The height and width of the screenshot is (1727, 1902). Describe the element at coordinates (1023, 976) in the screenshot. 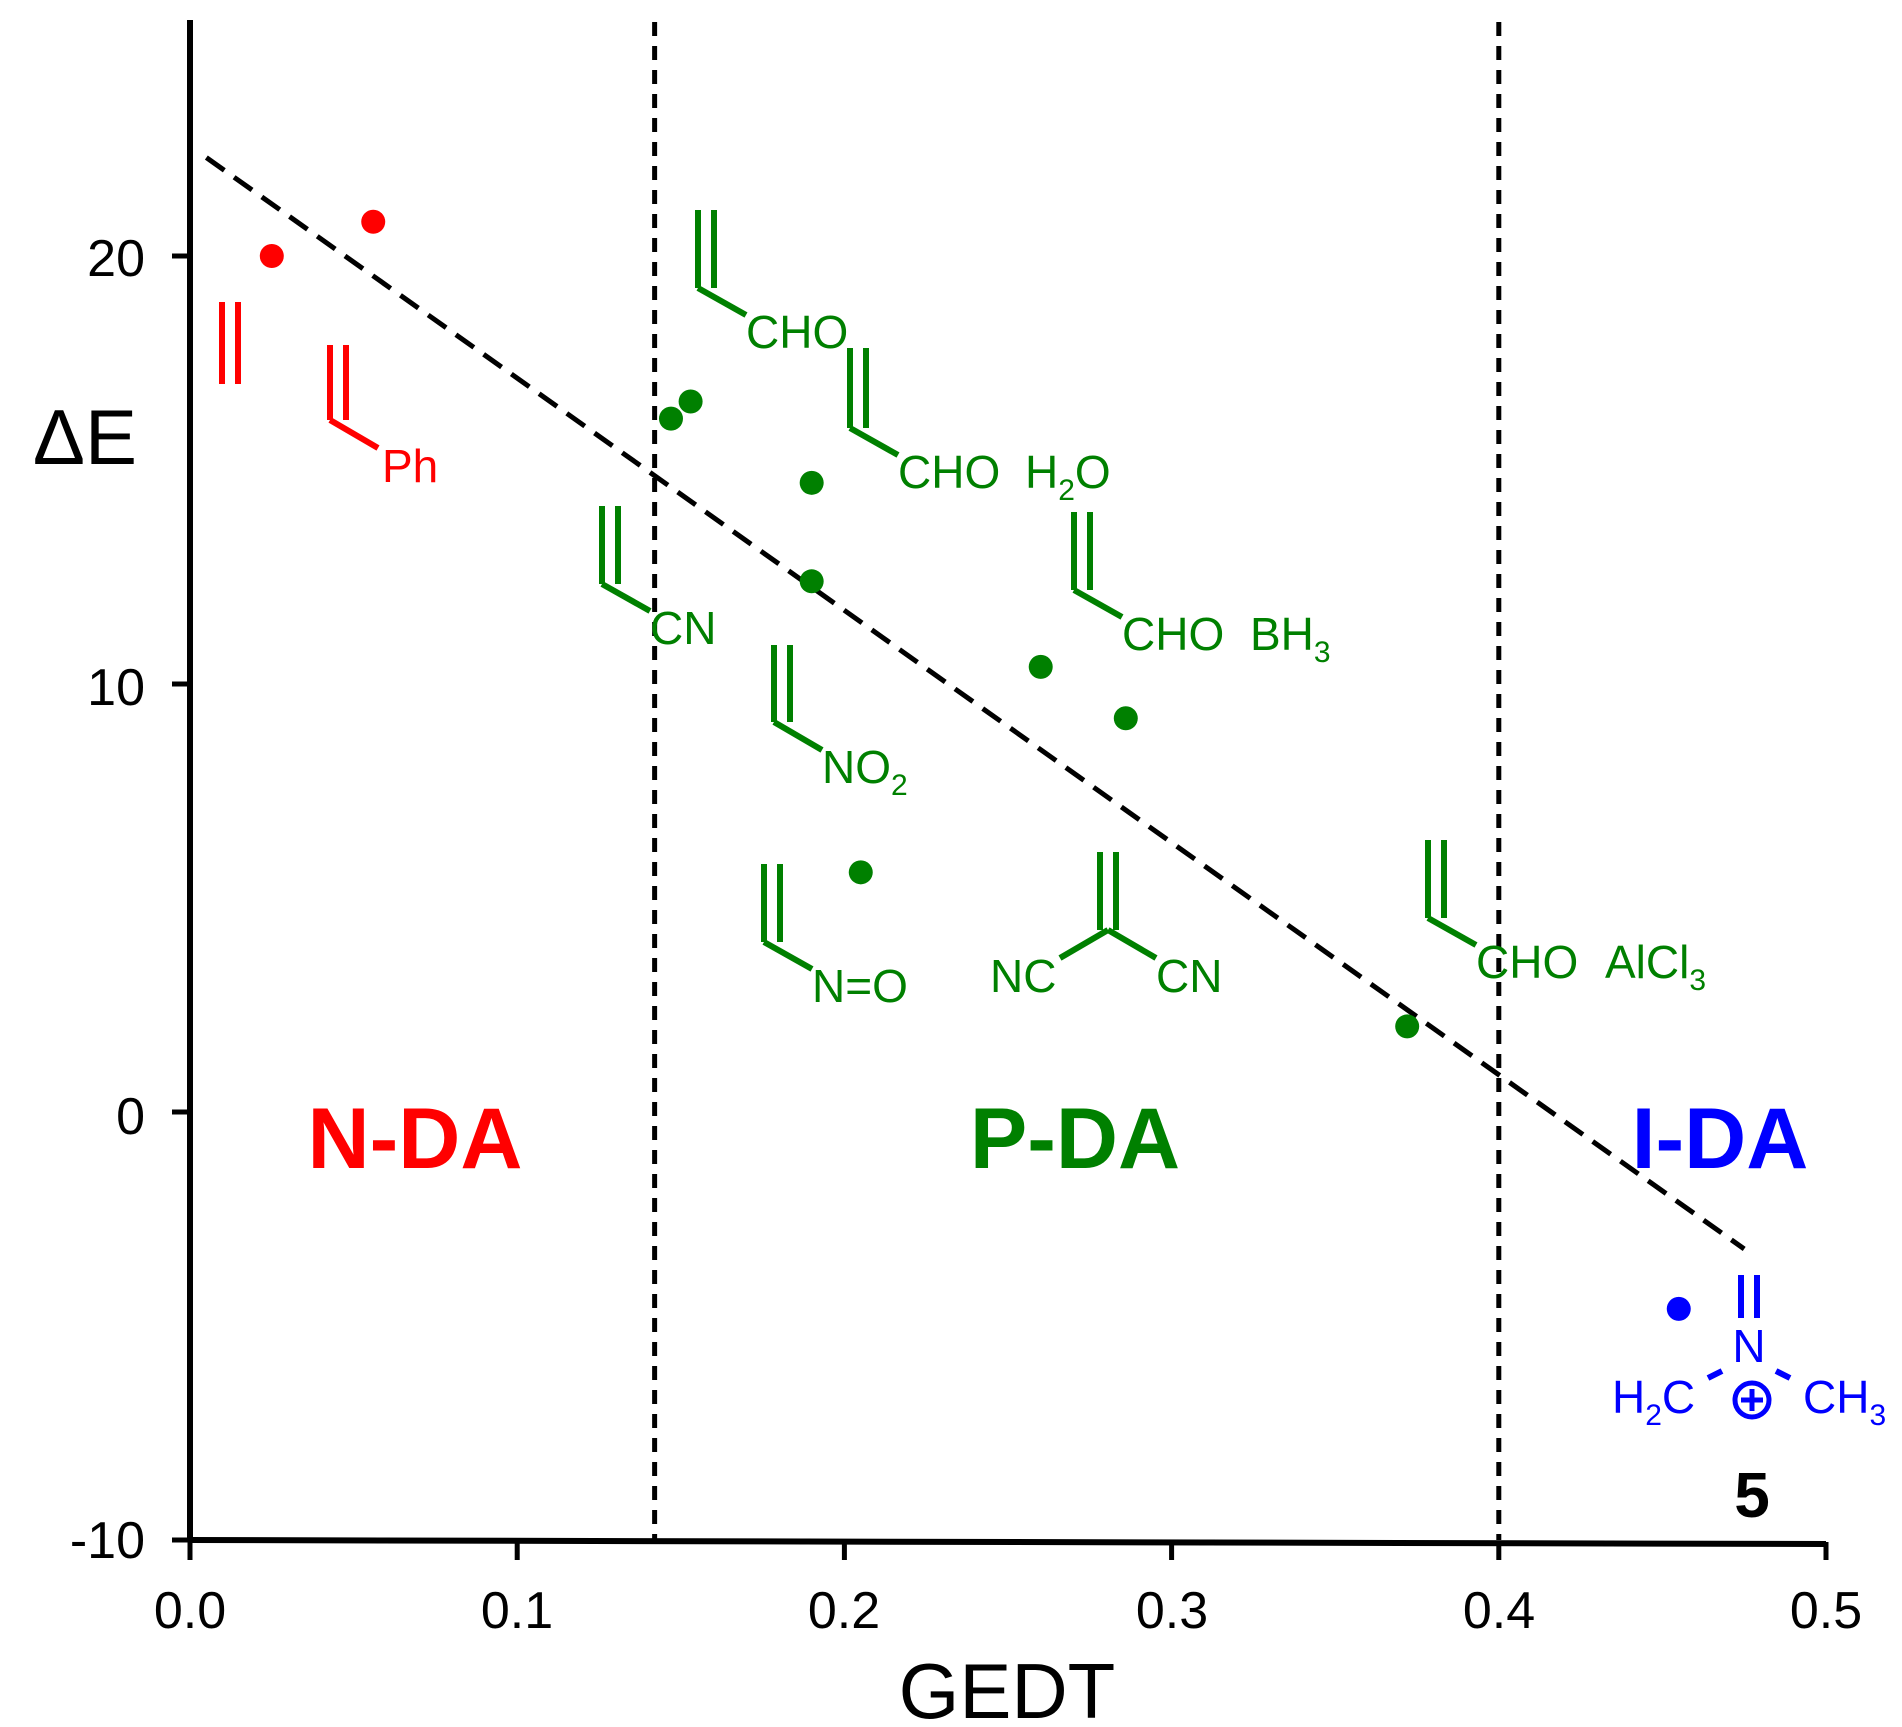

I see `nc-label: NC` at that location.